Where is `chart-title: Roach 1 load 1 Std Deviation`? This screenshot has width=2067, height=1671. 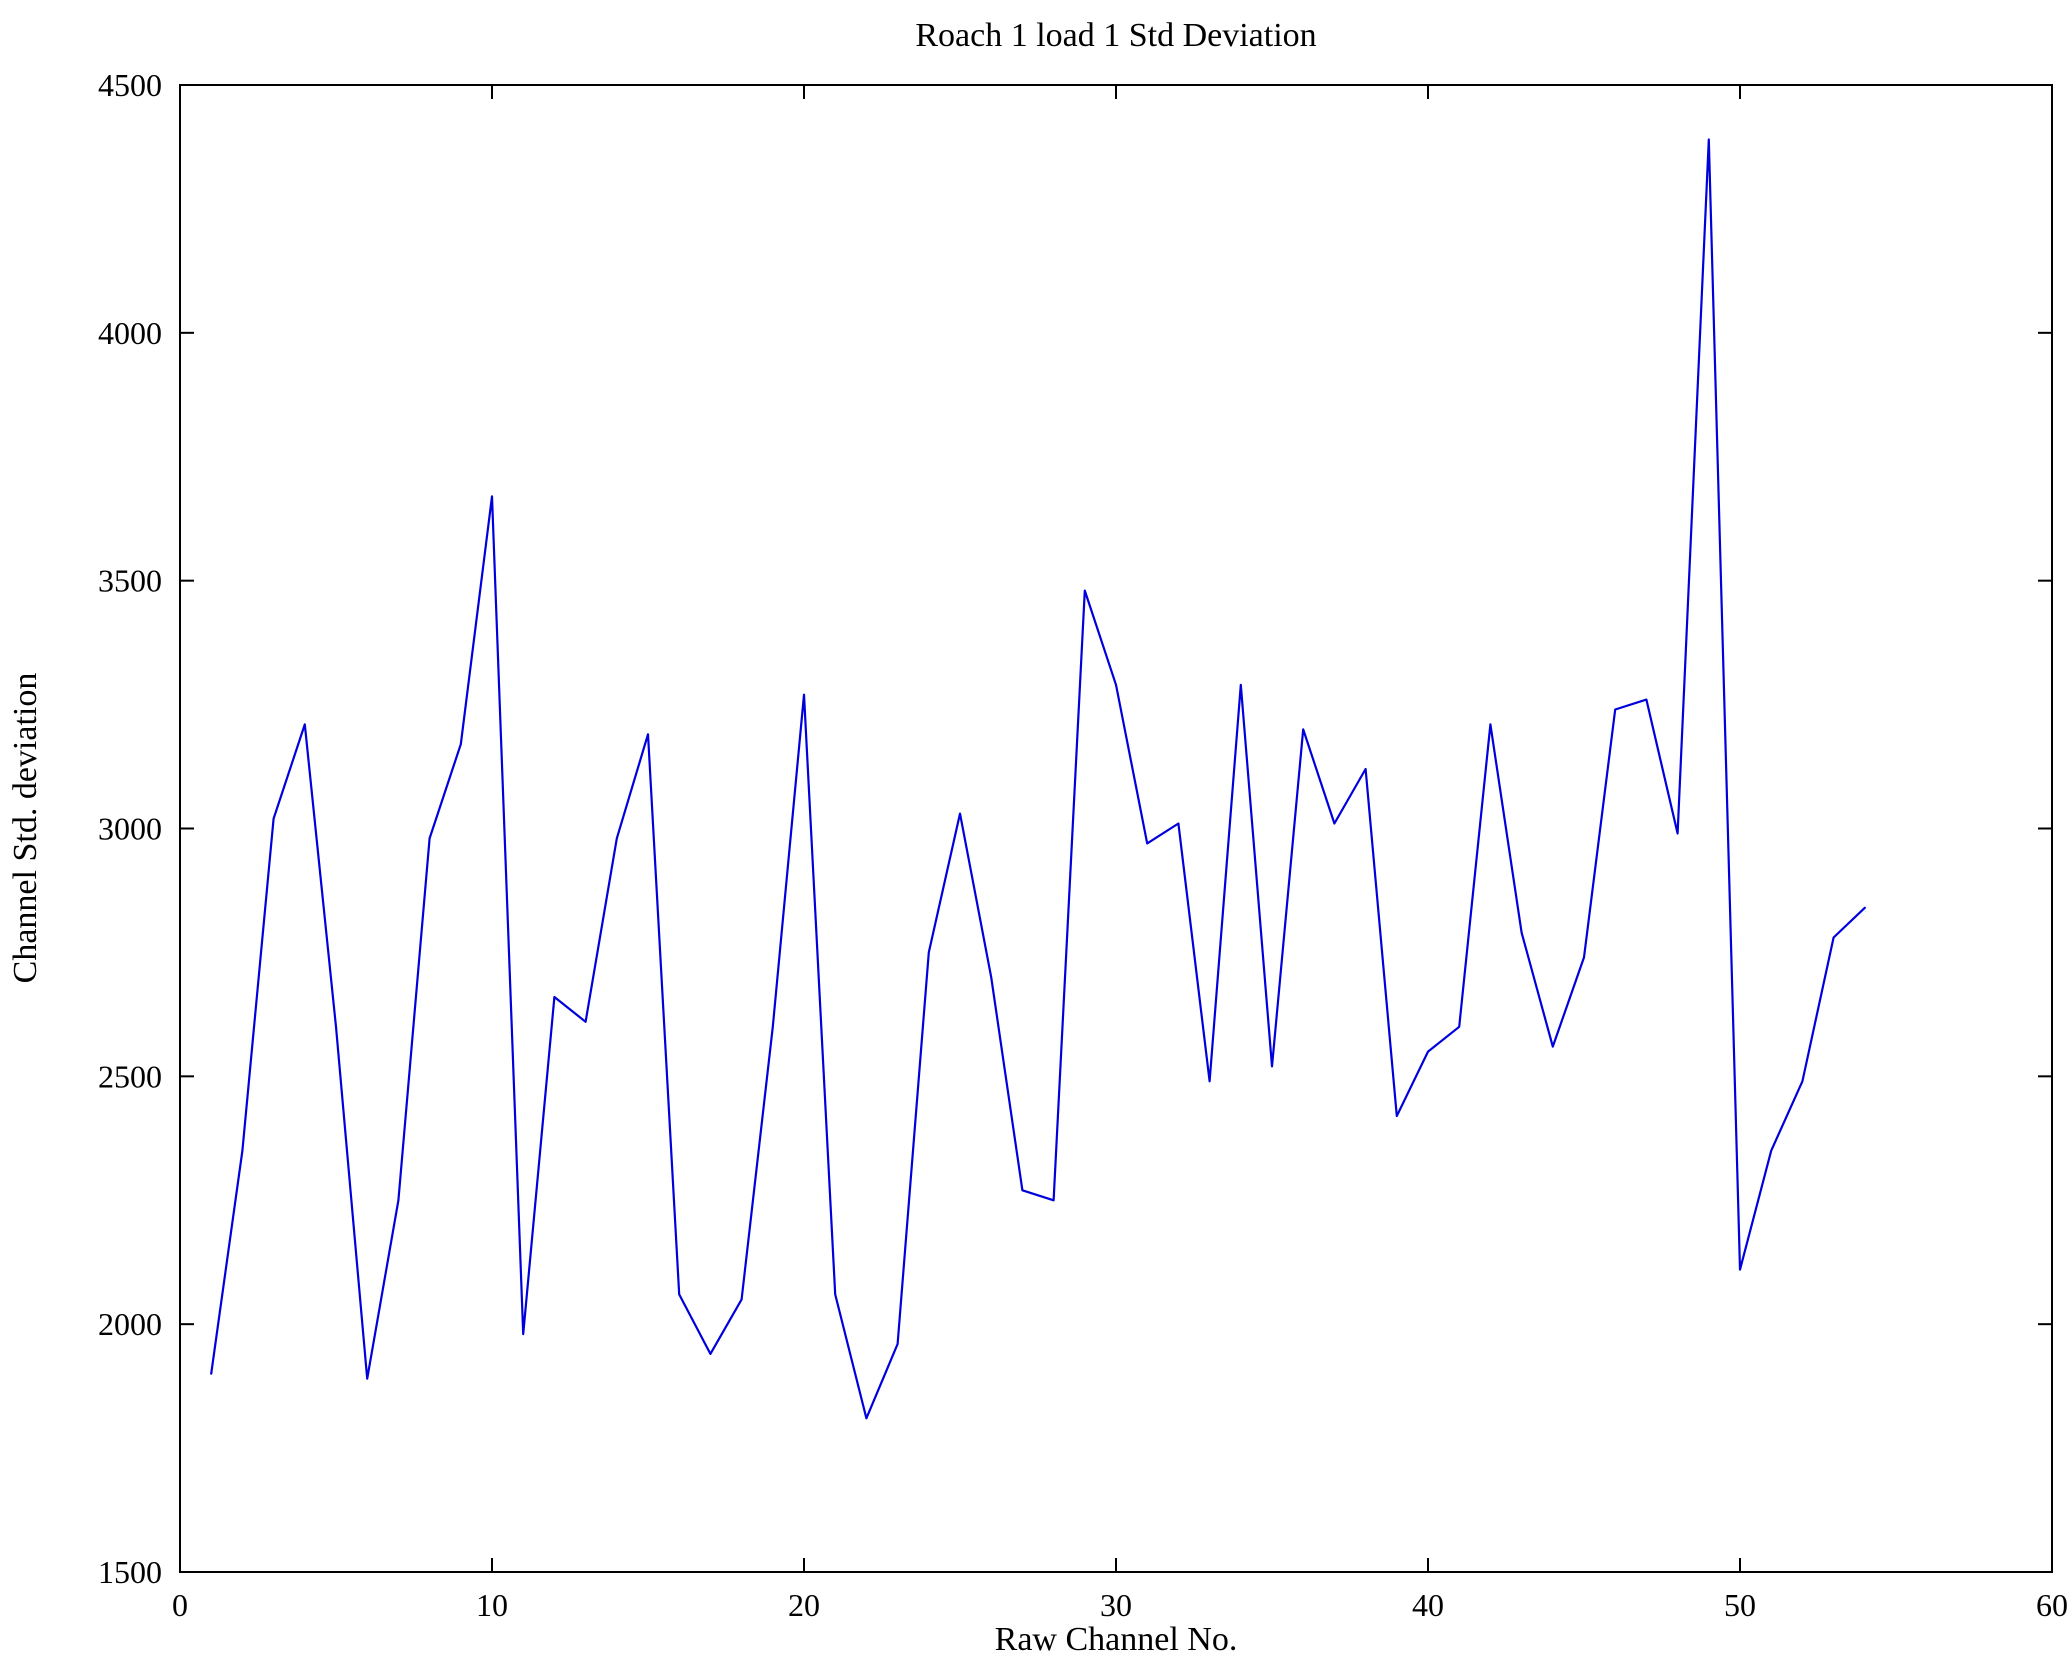
chart-title: Roach 1 load 1 Std Deviation is located at coordinates (1115, 35).